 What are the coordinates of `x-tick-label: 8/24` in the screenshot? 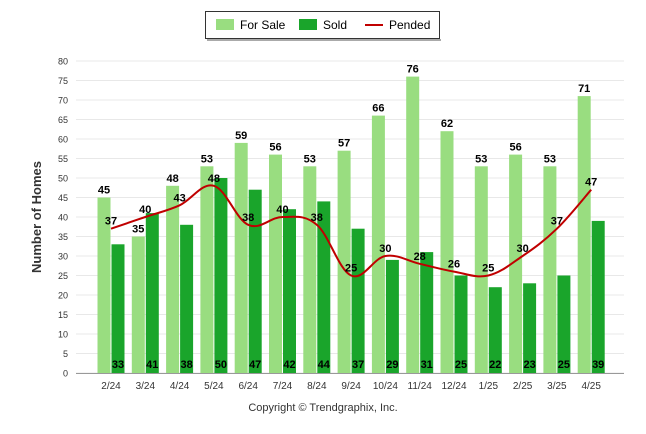 It's located at (317, 386).